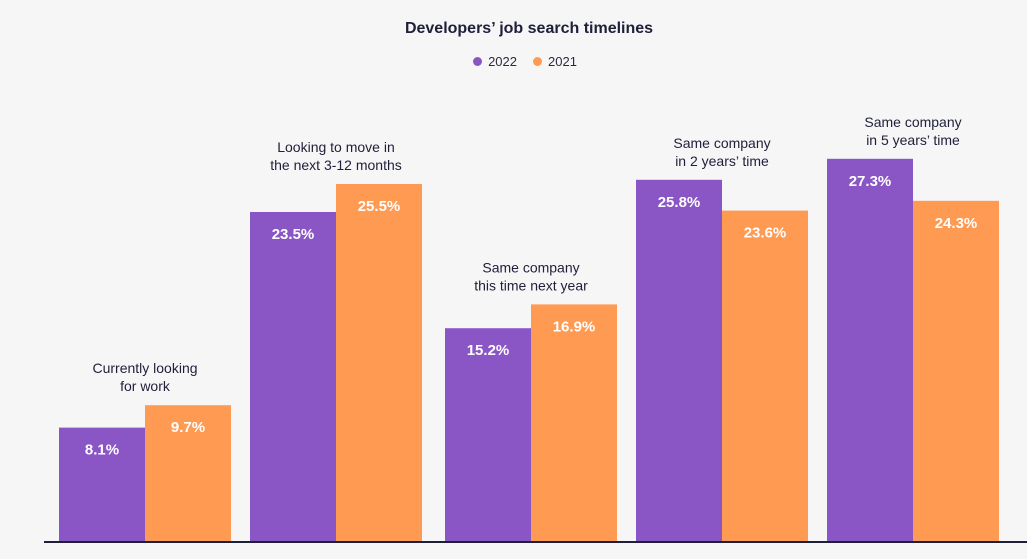 The image size is (1027, 559). I want to click on legend-swatch-2022, so click(478, 61).